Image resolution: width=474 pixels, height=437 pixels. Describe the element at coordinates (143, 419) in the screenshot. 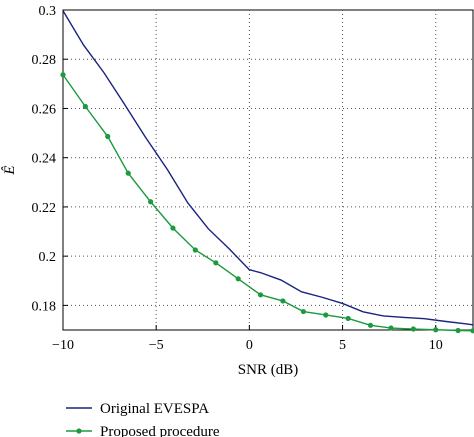

I see `legend: Original EVESPA Proposed procedure` at that location.